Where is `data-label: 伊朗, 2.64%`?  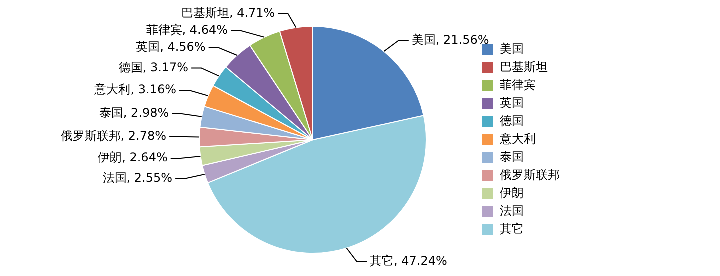
data-label: 伊朗, 2.64% is located at coordinates (133, 157).